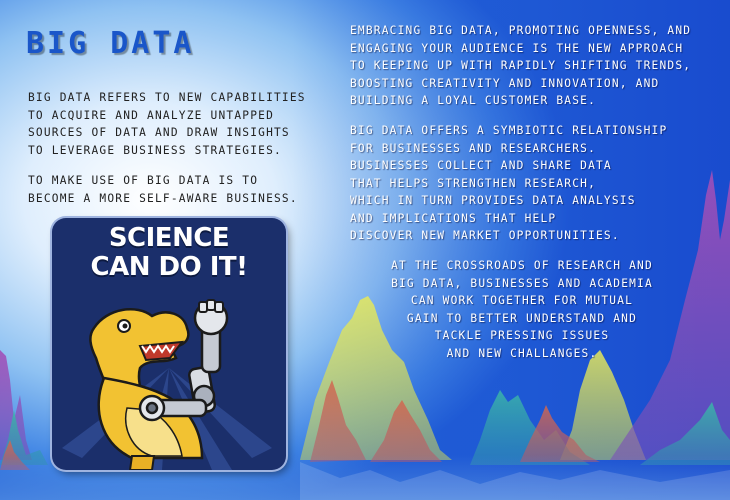  Describe the element at coordinates (110, 43) in the screenshot. I see `page-title: BIG DATA` at that location.